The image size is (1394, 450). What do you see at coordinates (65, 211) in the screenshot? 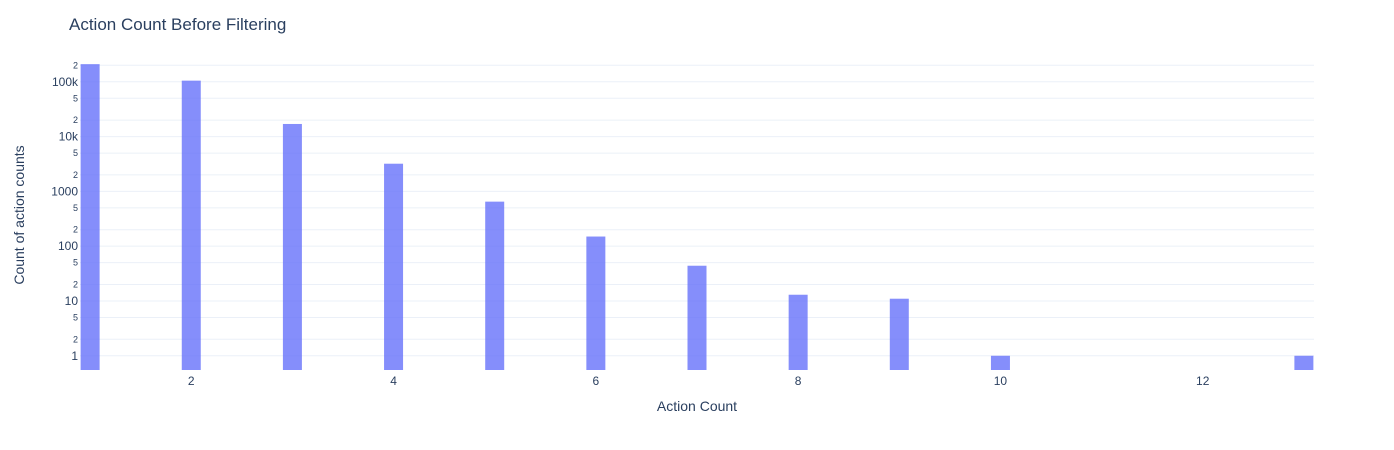
I see `y-axis-ticks: 1 10 100 1000 10k 100k 2 5 2 5 2 5 2 5 2 5 2` at bounding box center [65, 211].